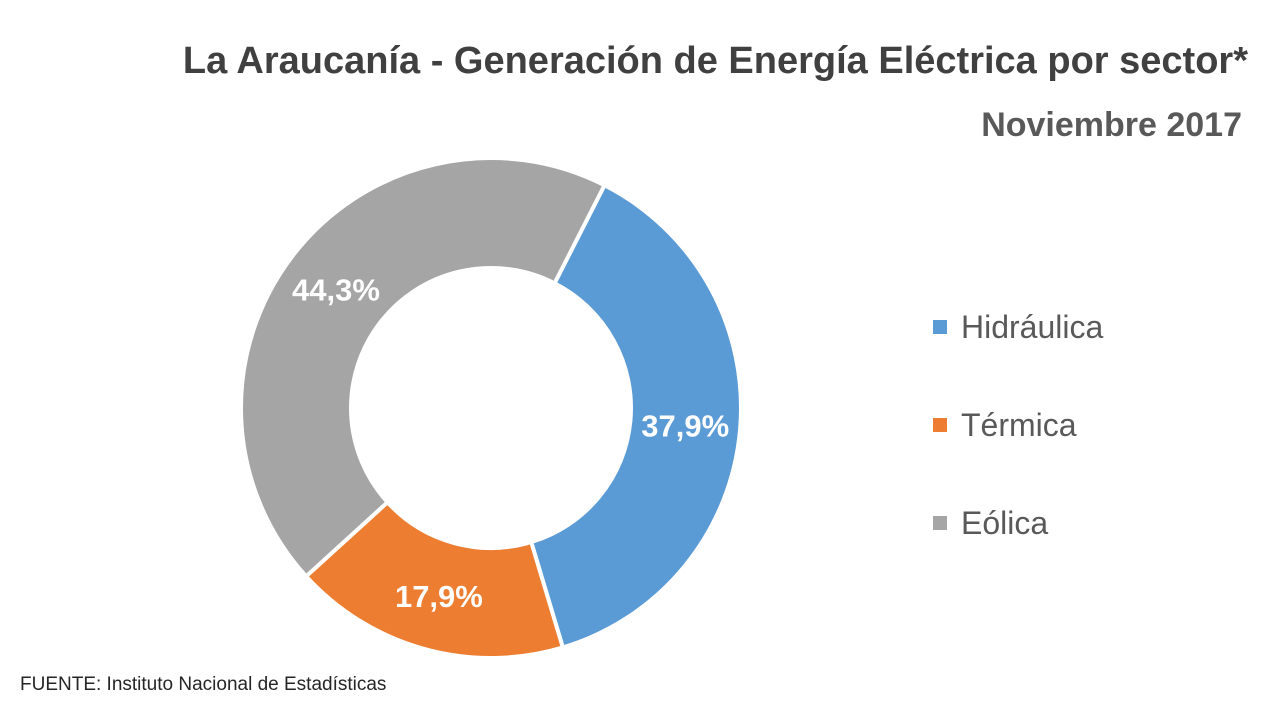  I want to click on data-label-térmica: 17,9%, so click(439, 596).